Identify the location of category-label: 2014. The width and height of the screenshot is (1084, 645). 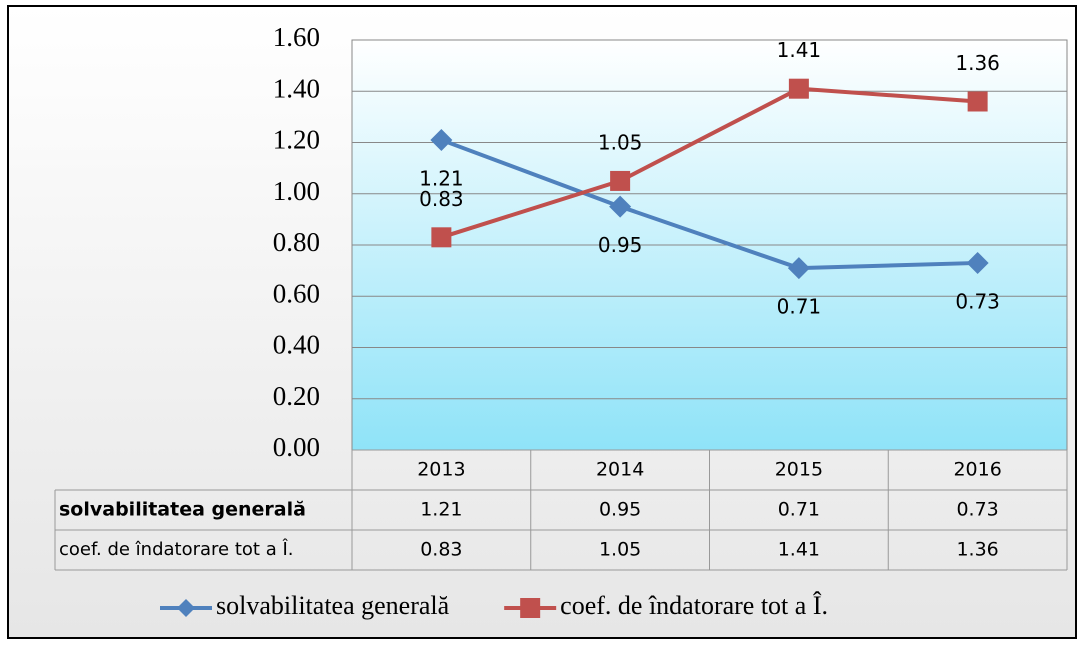
(620, 470).